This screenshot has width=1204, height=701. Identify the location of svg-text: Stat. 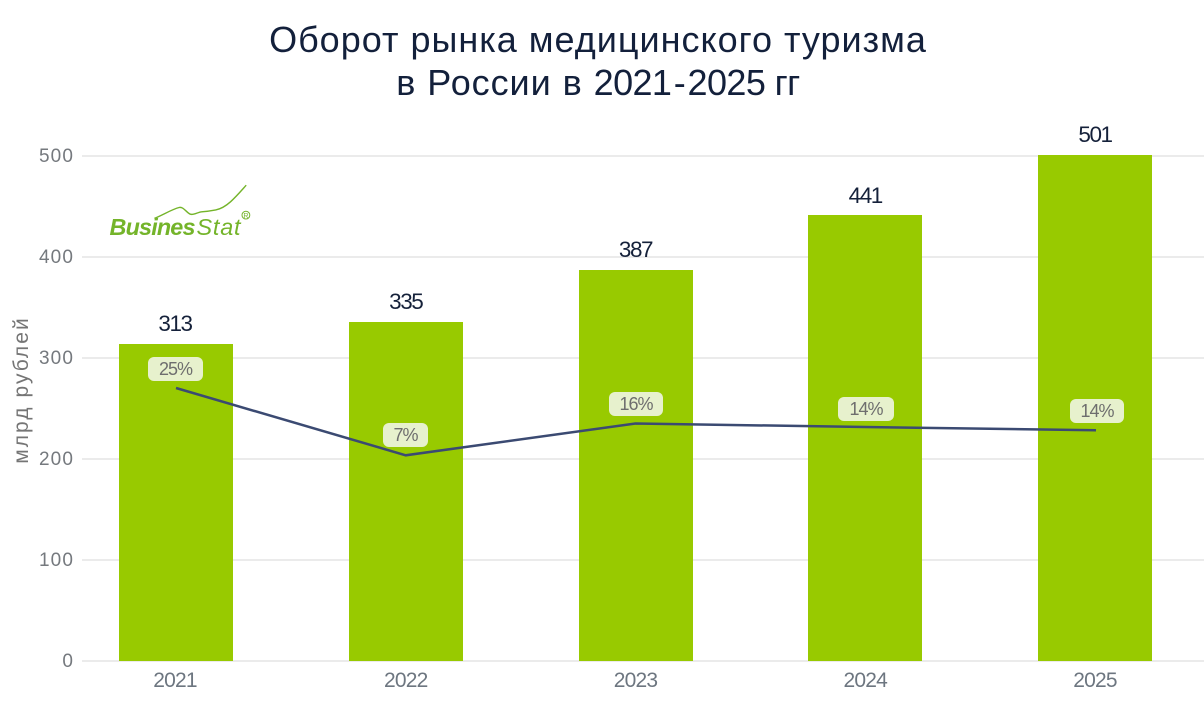
(220, 227).